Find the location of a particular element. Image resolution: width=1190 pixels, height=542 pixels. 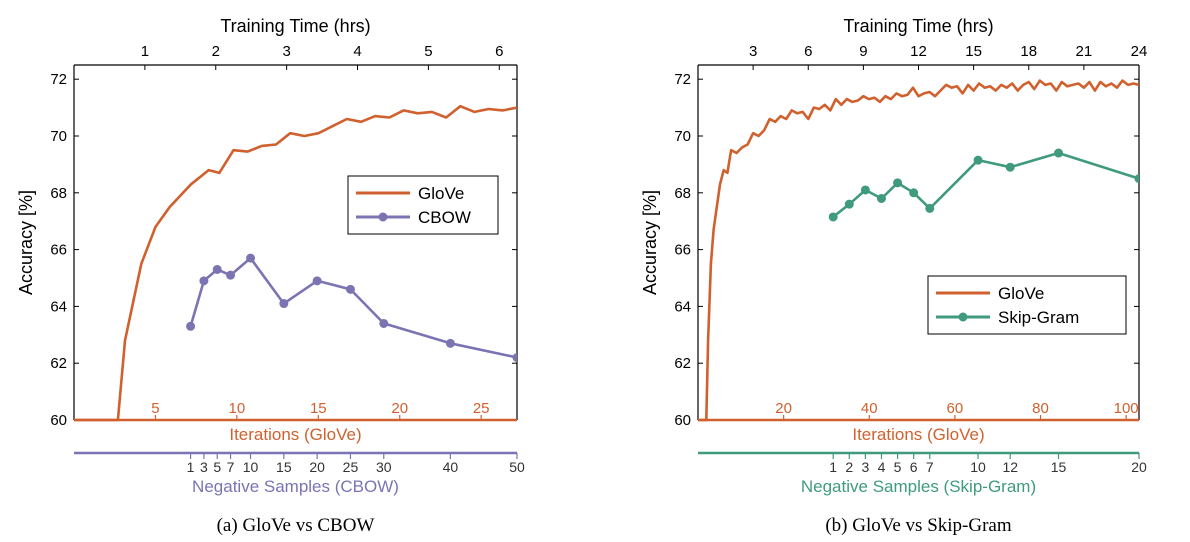

legend-cbow-label: CBOW is located at coordinates (444, 217).